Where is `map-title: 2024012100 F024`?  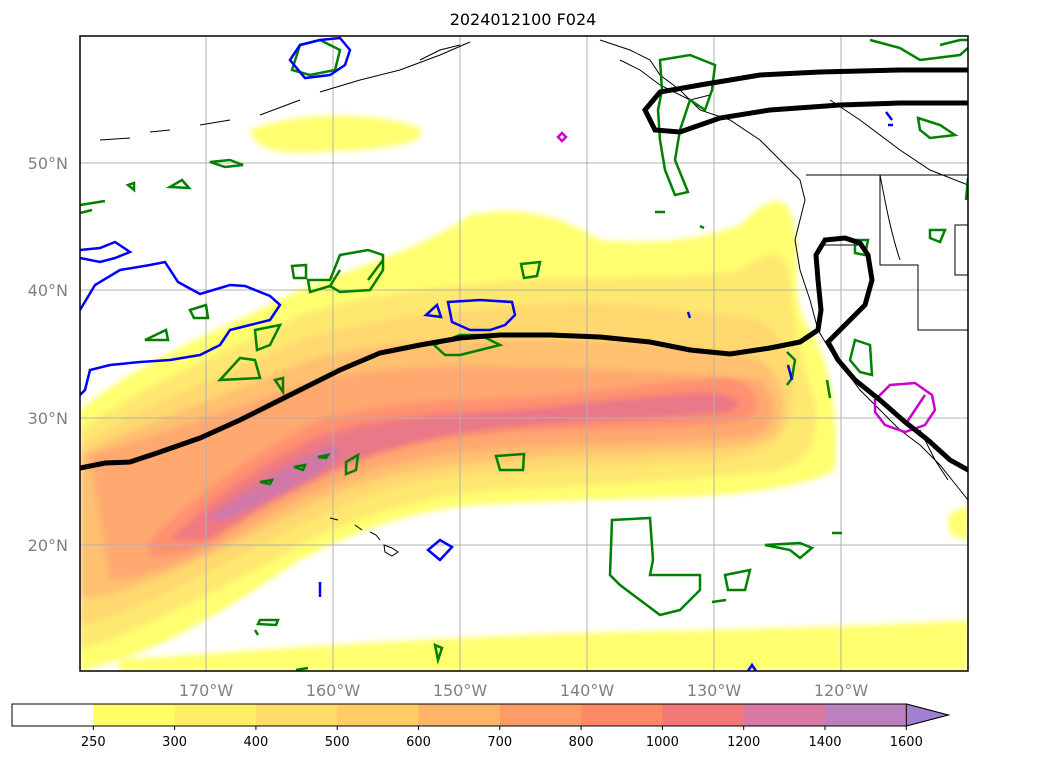
map-title: 2024012100 F024 is located at coordinates (523, 19).